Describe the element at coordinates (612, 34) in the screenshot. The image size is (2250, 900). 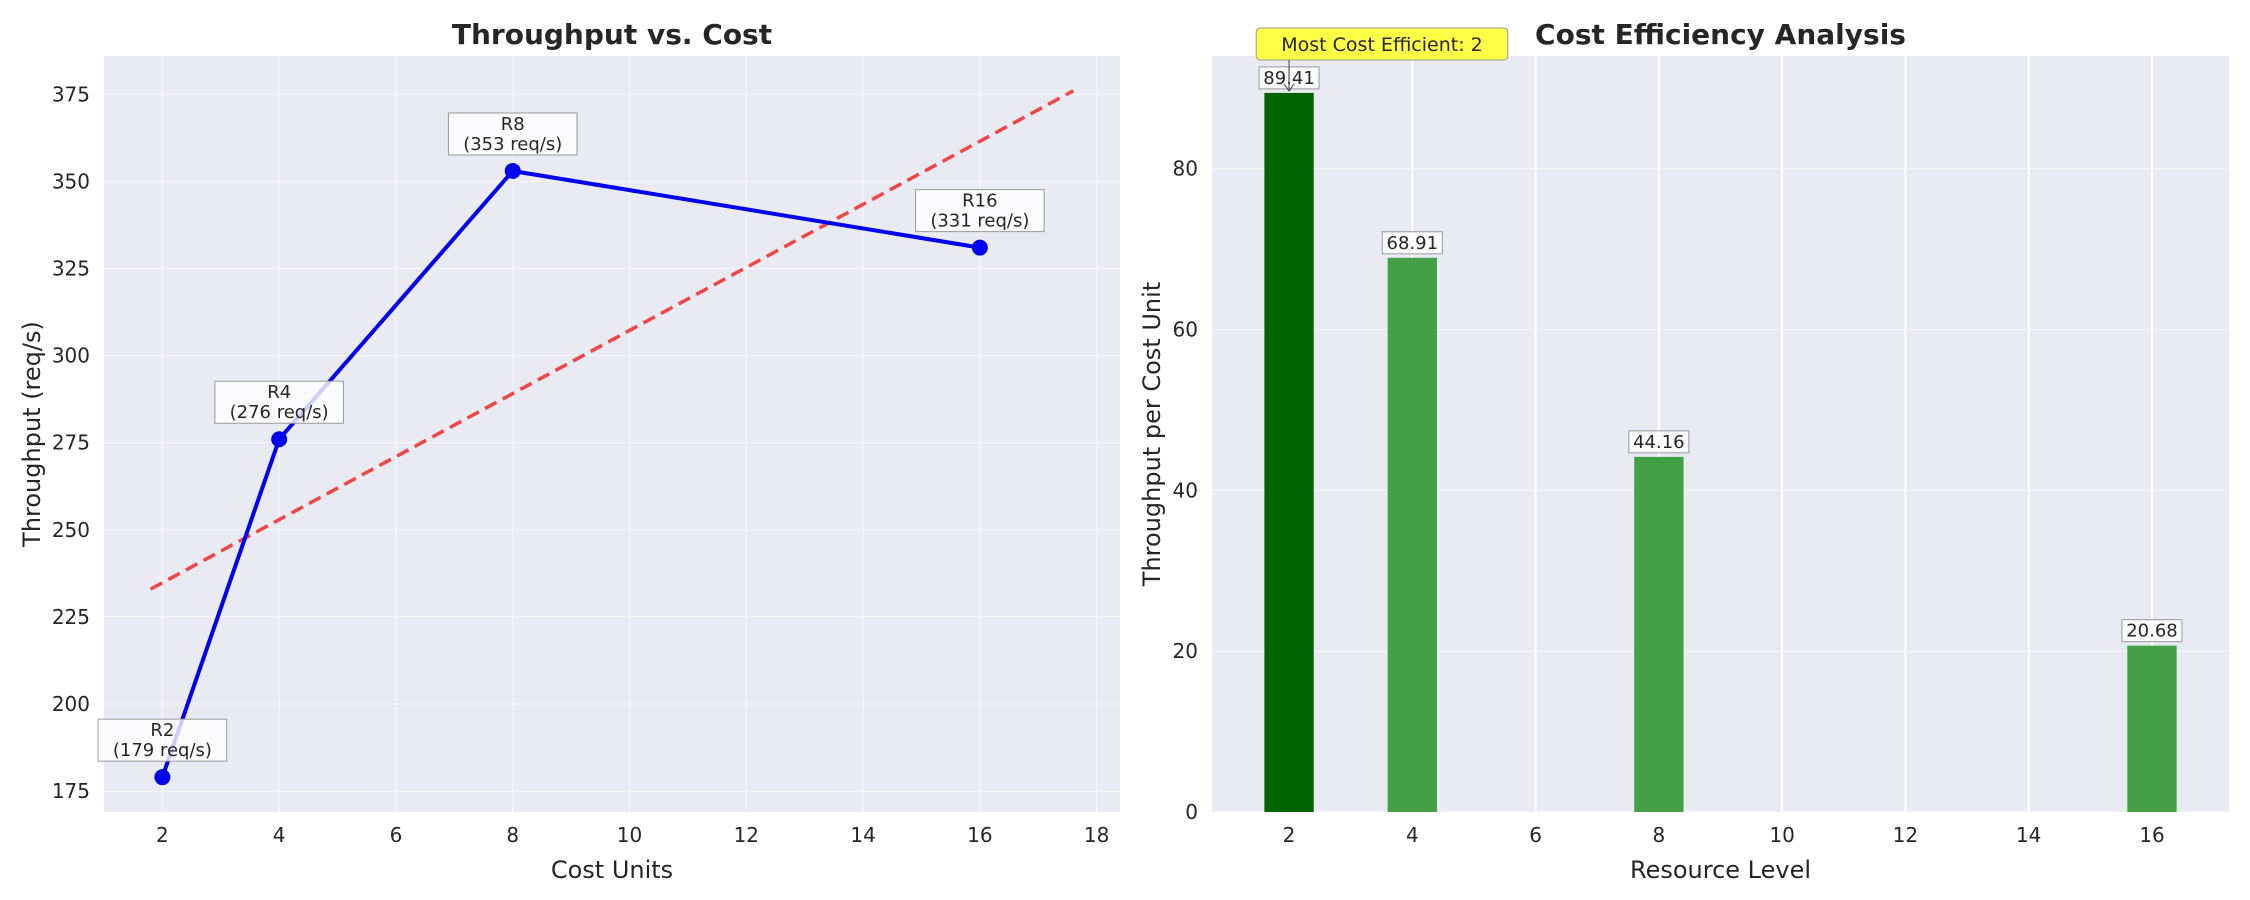
I see `chart-title-left: Throughput vs. Cost` at that location.